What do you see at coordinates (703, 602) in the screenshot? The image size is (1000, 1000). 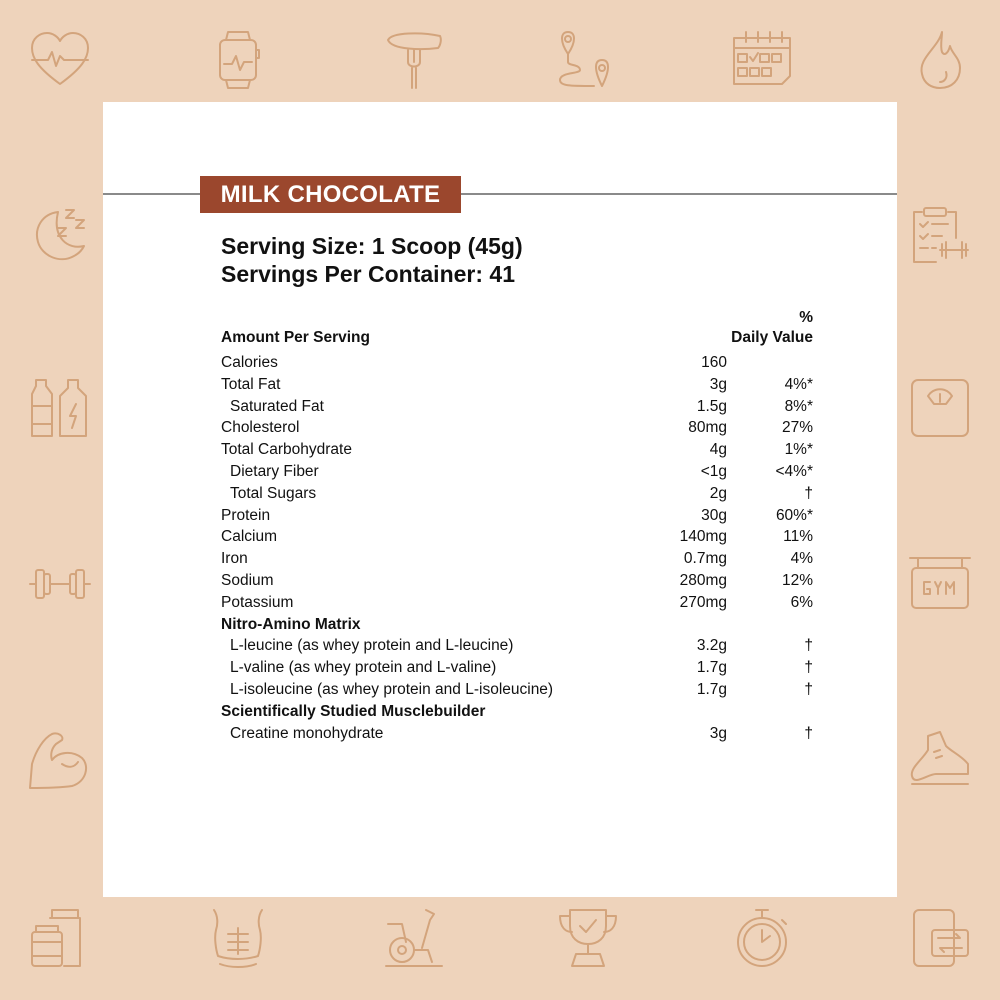 I see `nutrient-amount: 270mg` at bounding box center [703, 602].